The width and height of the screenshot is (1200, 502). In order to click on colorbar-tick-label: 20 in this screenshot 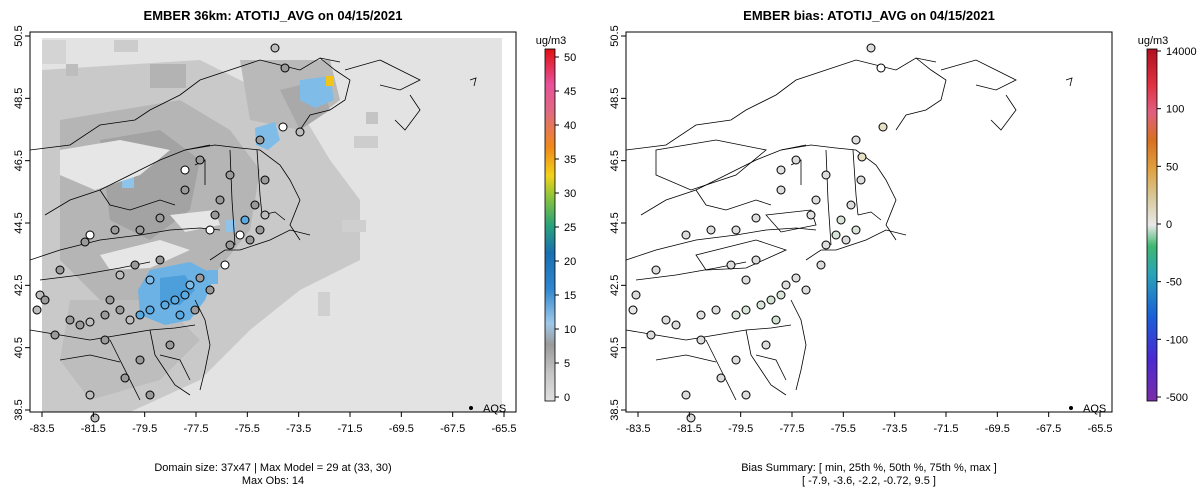, I will do `click(570, 262)`.